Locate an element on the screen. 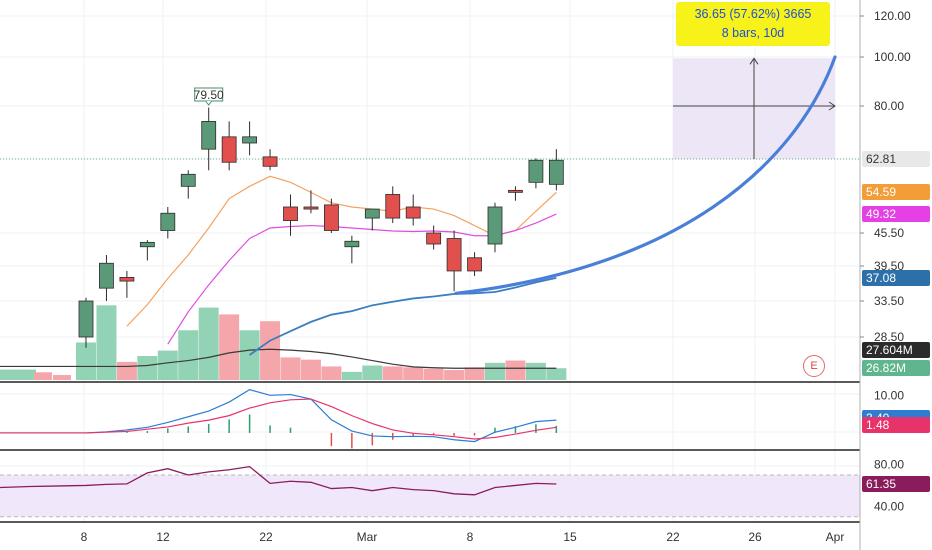 This screenshot has height=550, width=932. rsi-panel is located at coordinates (430, 491).